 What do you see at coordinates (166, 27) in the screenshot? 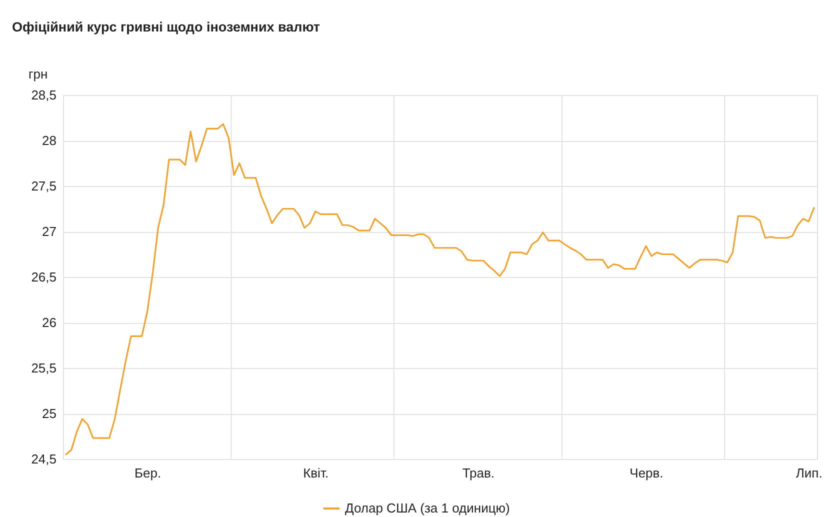
I see `chart-title: Офіційний курс гривні щодо іноземних валют` at bounding box center [166, 27].